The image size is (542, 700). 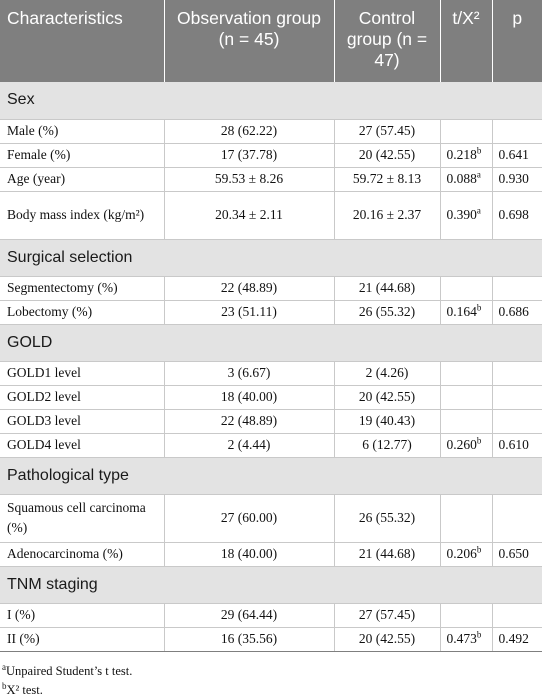 I want to click on section-row: GOLD, so click(x=271, y=343).